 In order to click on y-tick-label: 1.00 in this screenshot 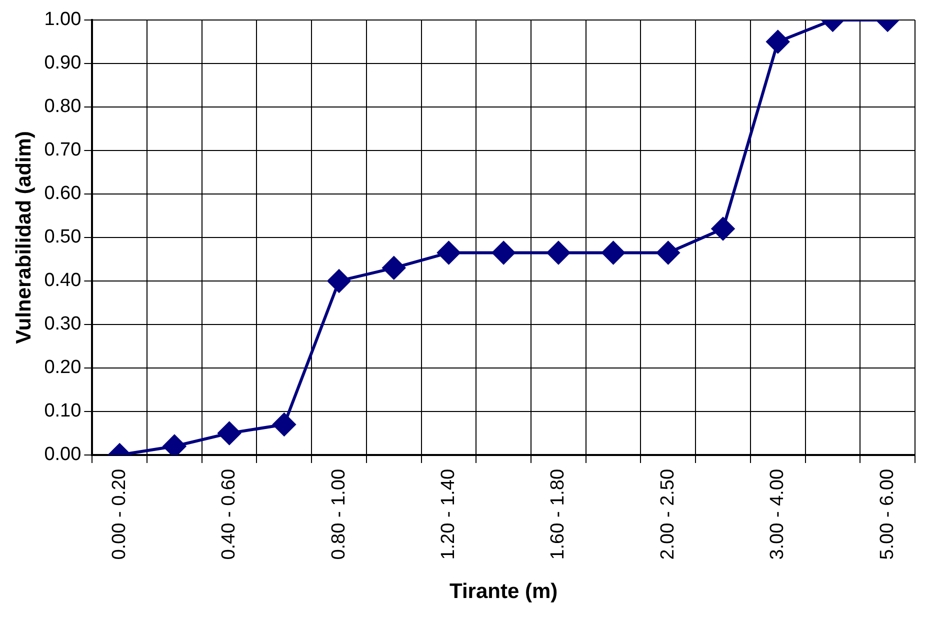, I will do `click(63, 19)`.